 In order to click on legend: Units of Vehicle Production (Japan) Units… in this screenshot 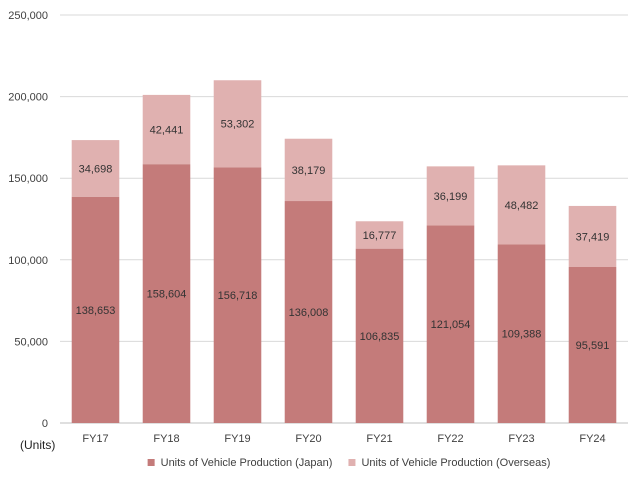, I will do `click(348, 463)`.